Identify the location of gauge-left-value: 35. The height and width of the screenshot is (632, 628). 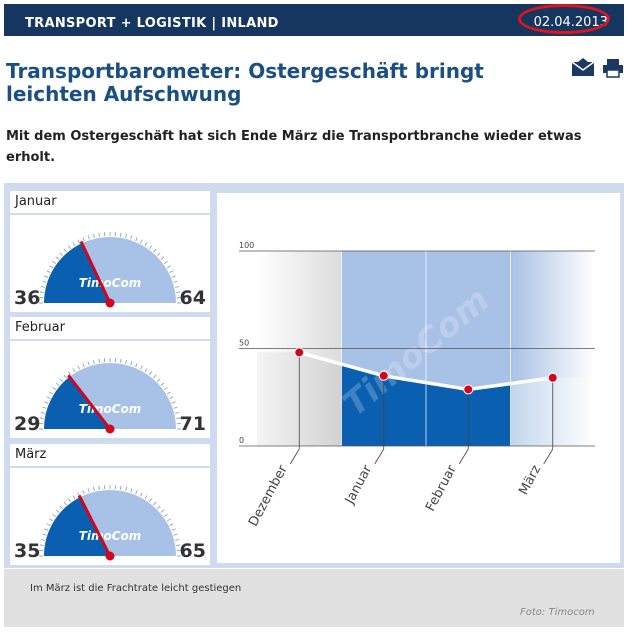
(27, 551).